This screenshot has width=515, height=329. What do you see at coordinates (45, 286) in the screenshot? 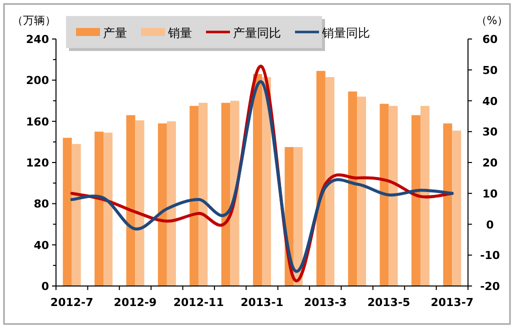
I see `y-tick-label: 0` at bounding box center [45, 286].